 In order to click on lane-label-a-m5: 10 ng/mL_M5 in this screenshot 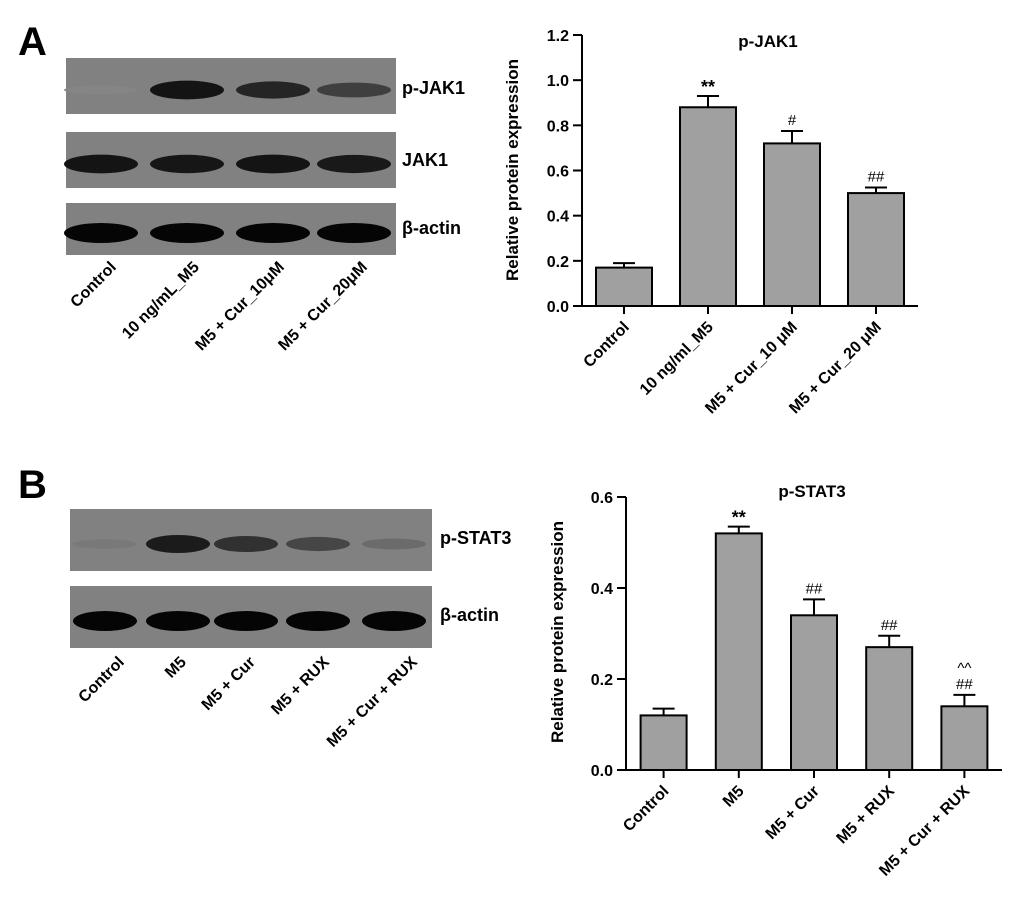, I will do `click(161, 301)`.